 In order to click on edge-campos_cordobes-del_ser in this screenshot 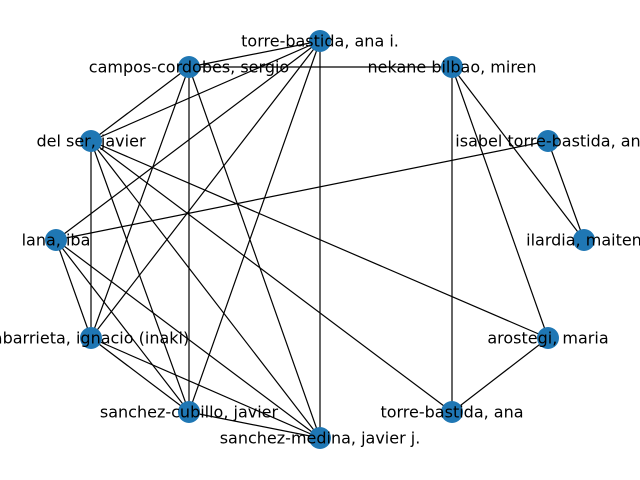, I will do `click(140, 104)`.